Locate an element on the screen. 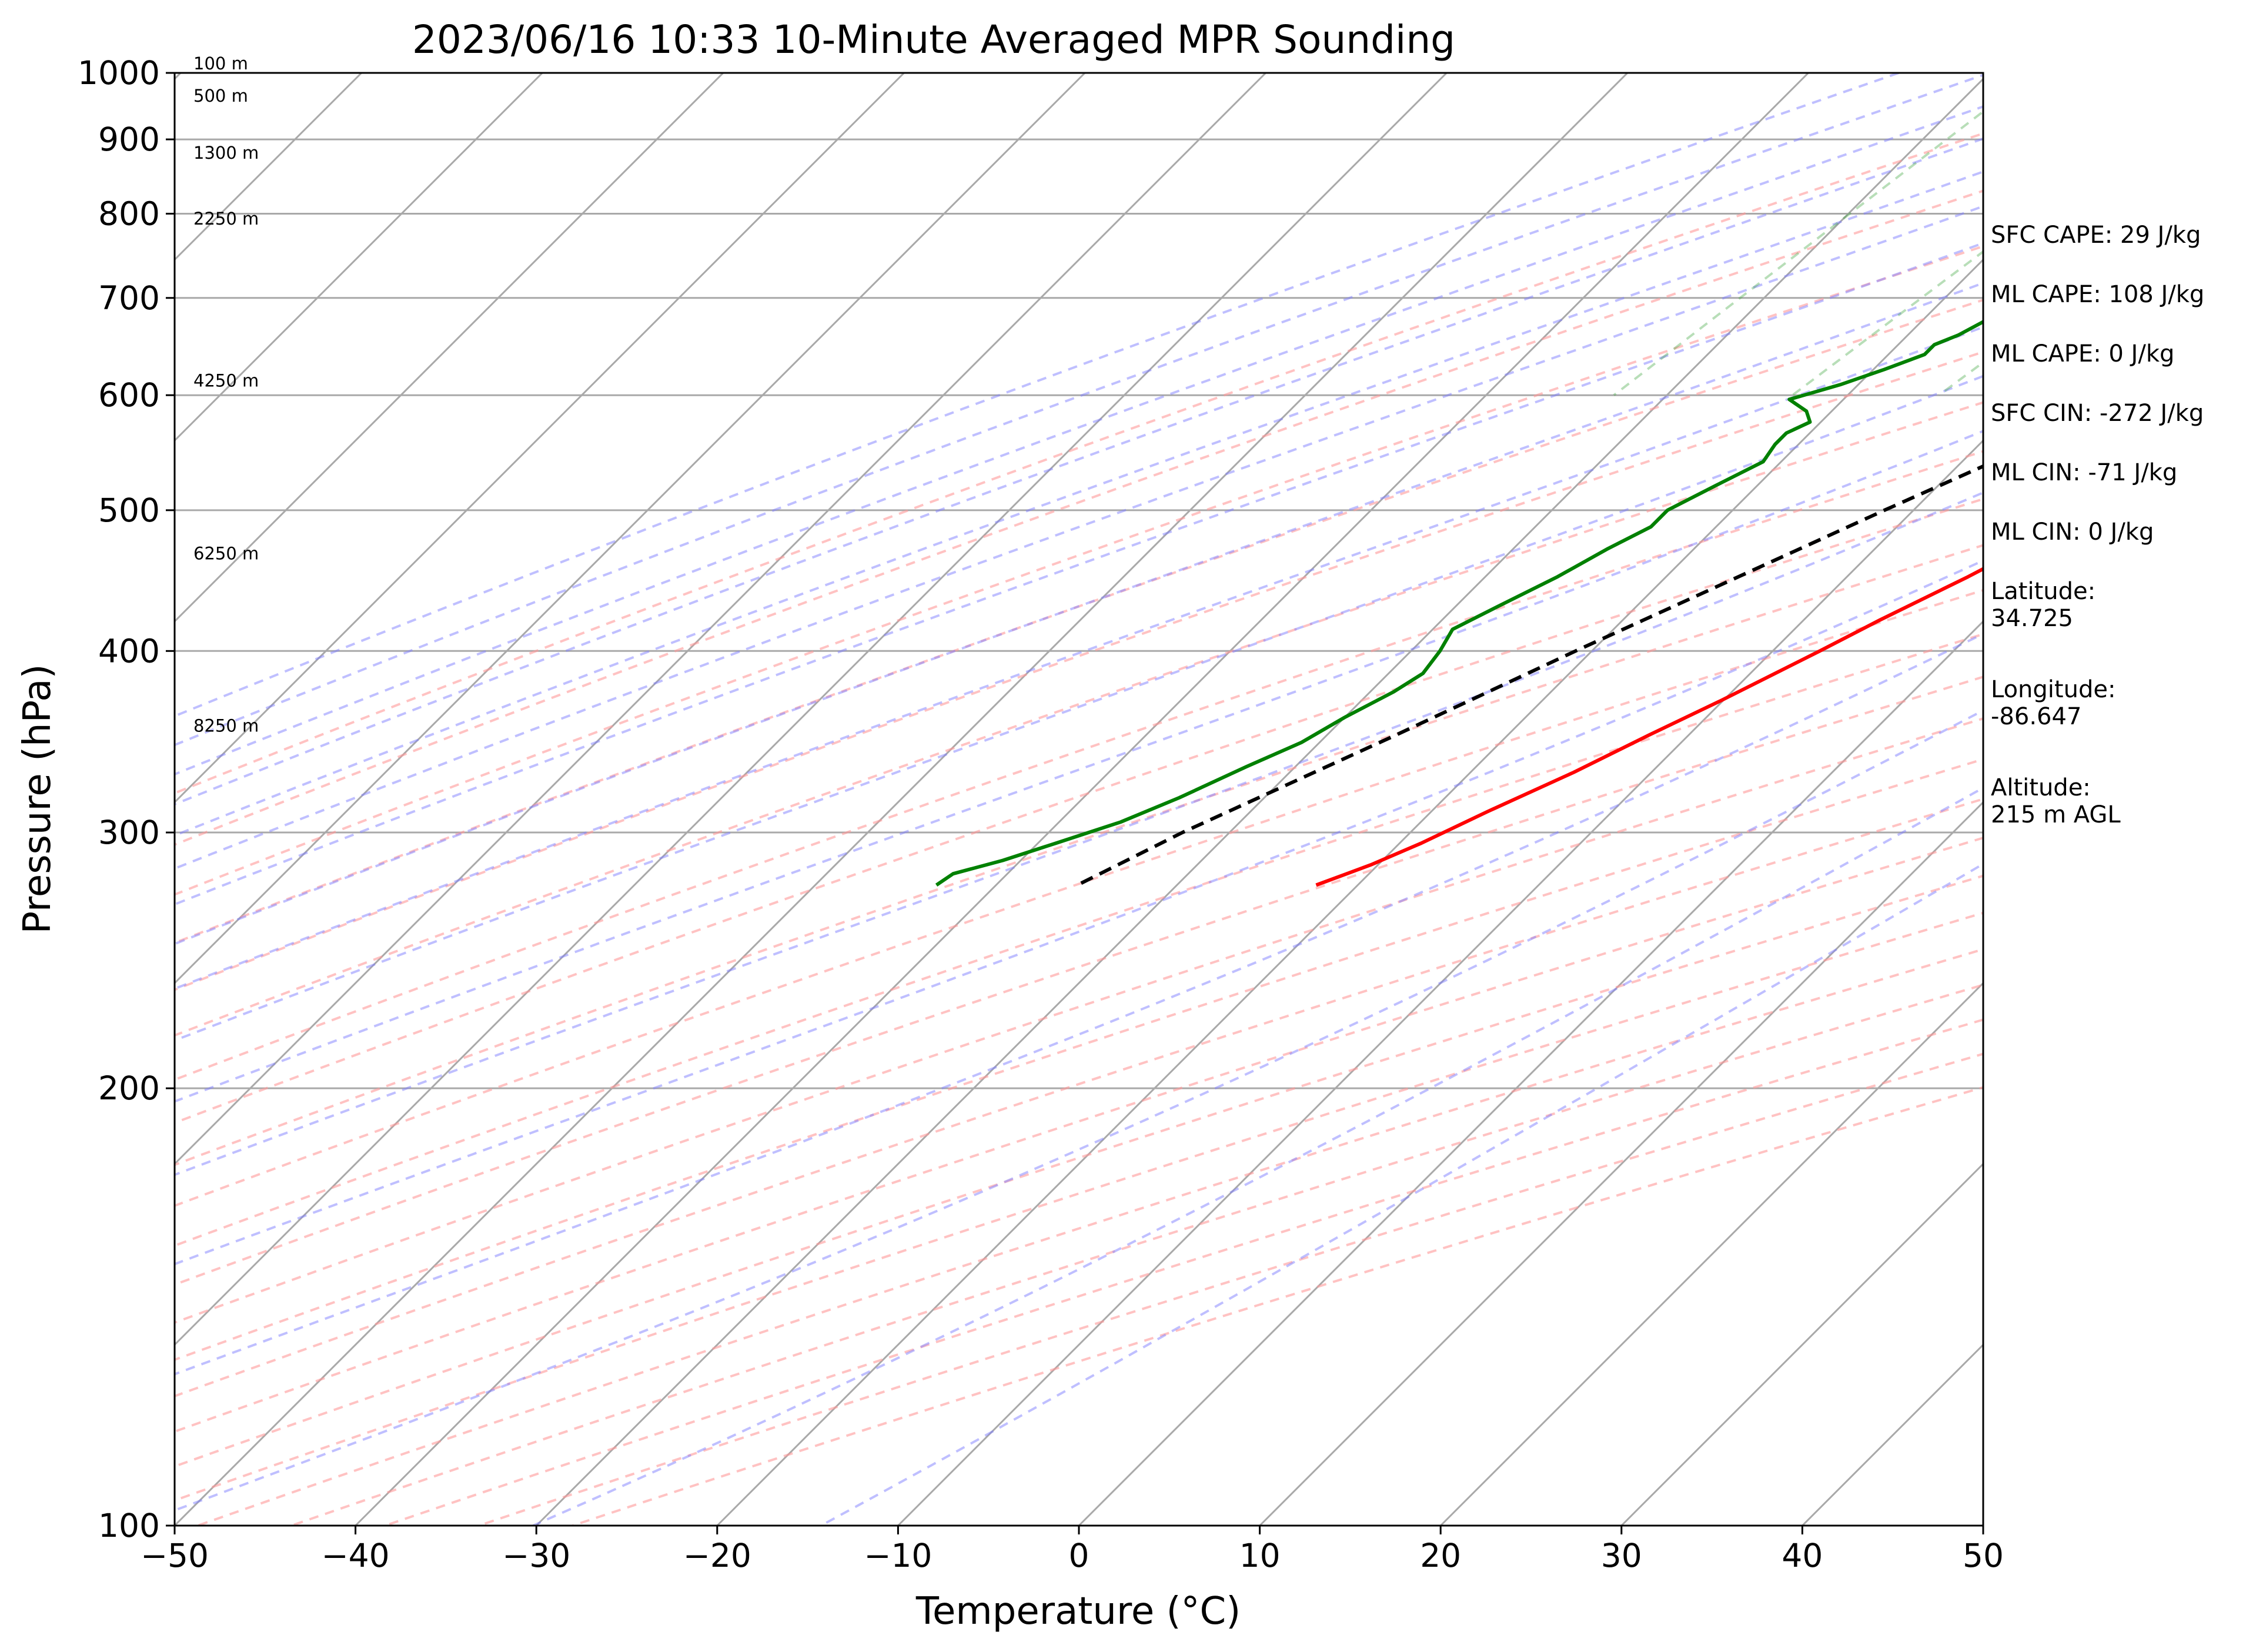 The width and height of the screenshot is (2246, 1652). parcel-profile is located at coordinates (1530, 676).